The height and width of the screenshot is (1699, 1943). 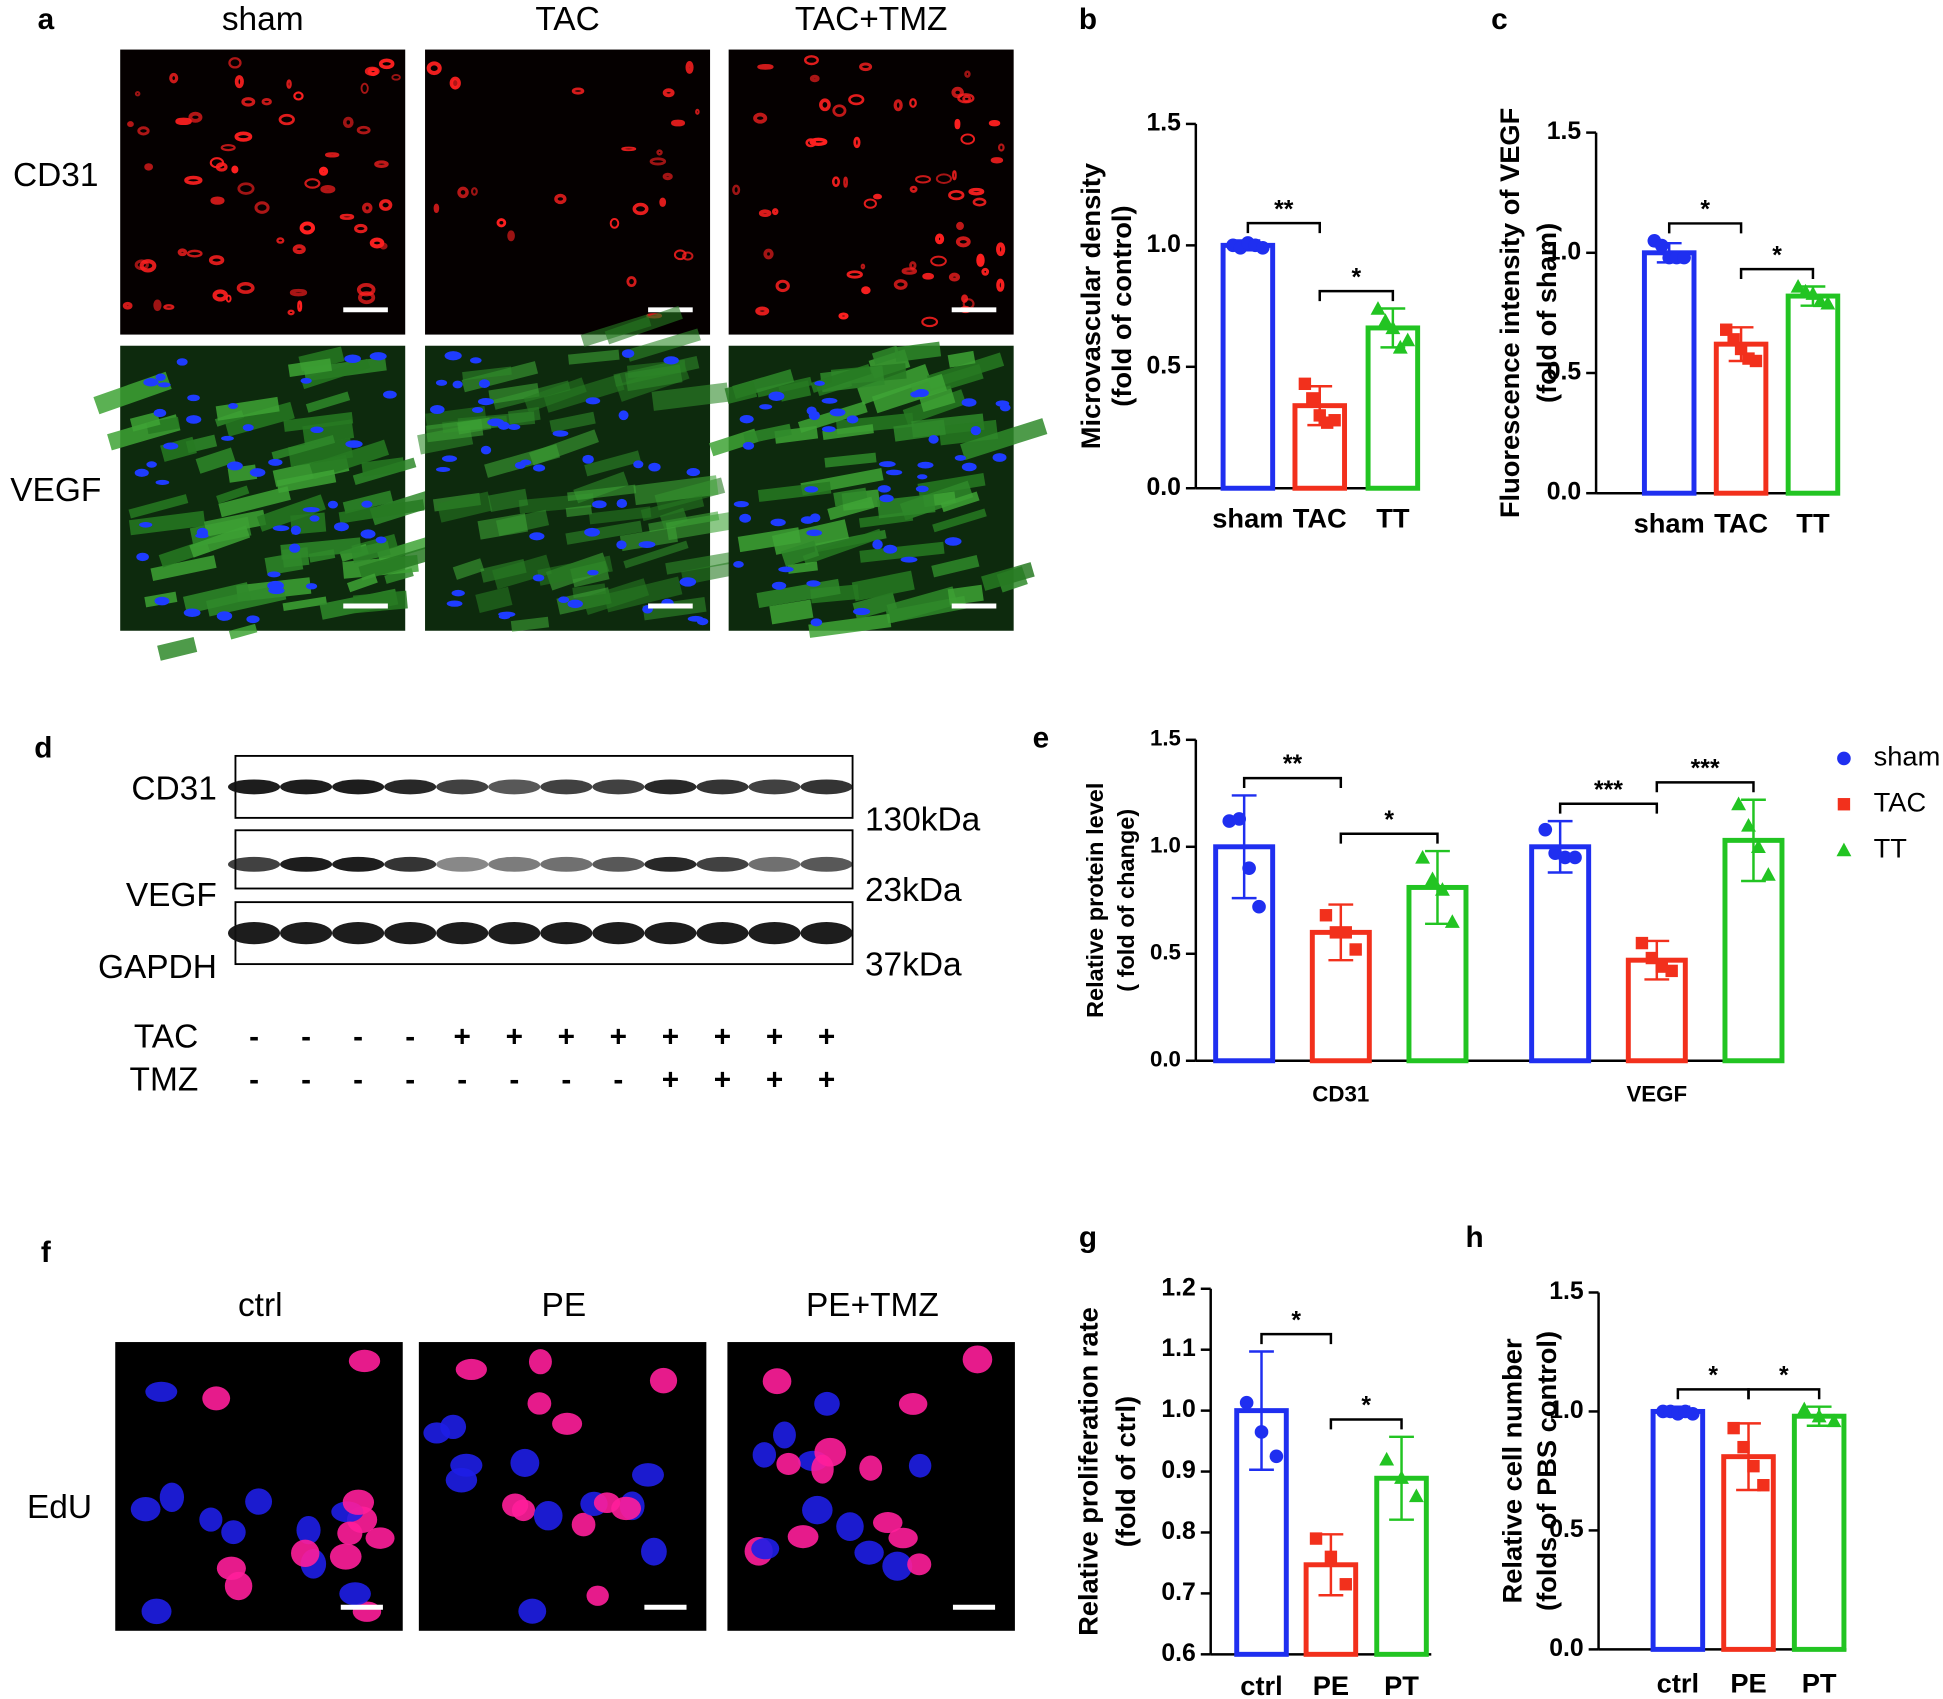 I want to click on x-tick-label: sham, so click(x=1247, y=518).